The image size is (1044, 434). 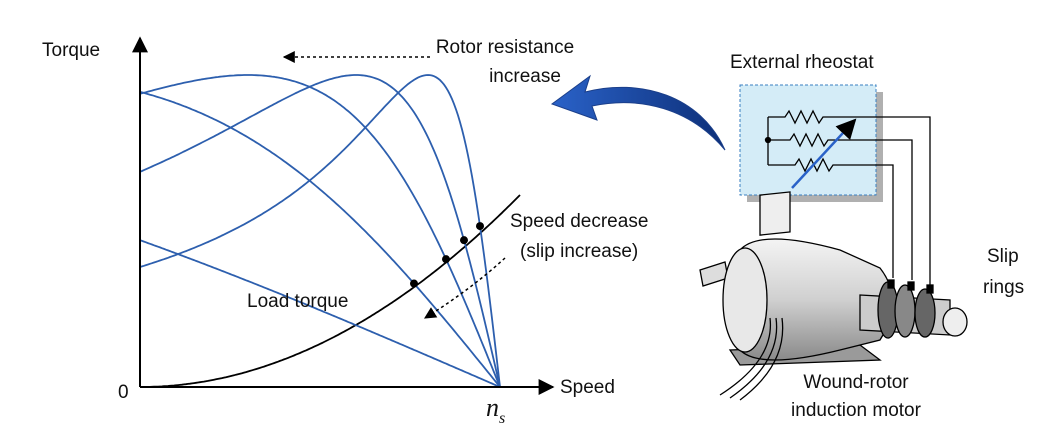 What do you see at coordinates (525, 76) in the screenshot?
I see `annotation: increase` at bounding box center [525, 76].